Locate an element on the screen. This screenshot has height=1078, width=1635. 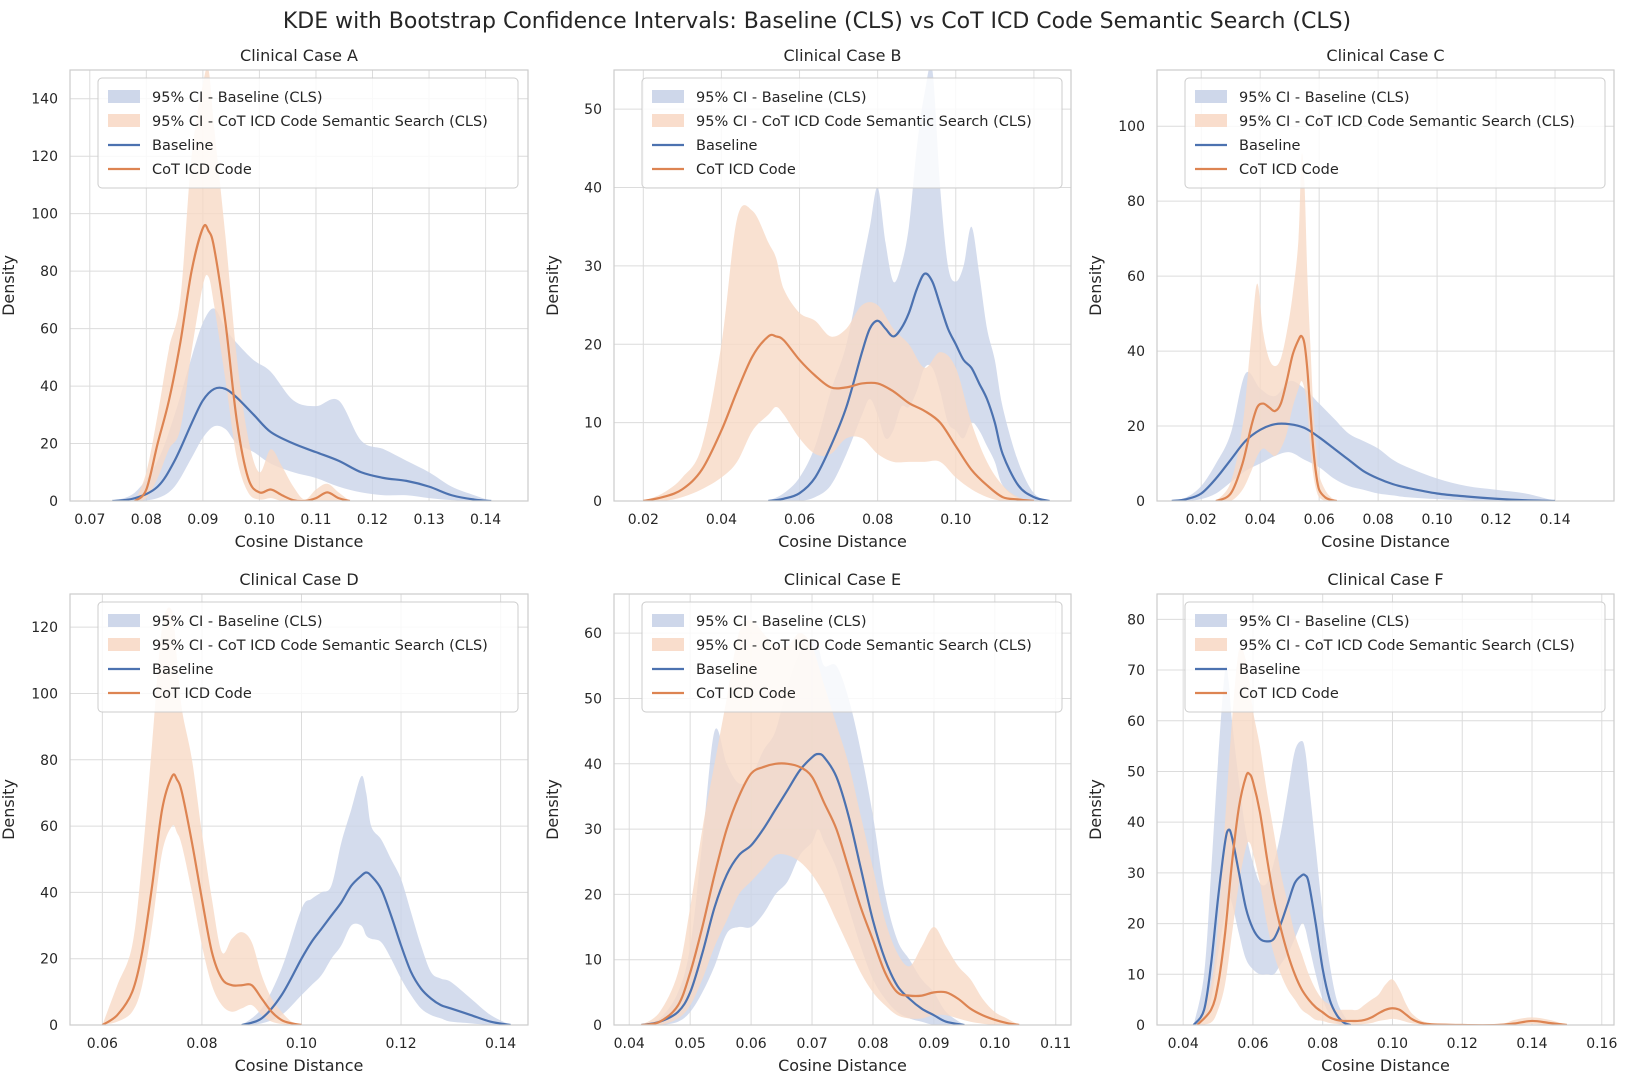
y-tick-label: 40 is located at coordinates (49, 387).